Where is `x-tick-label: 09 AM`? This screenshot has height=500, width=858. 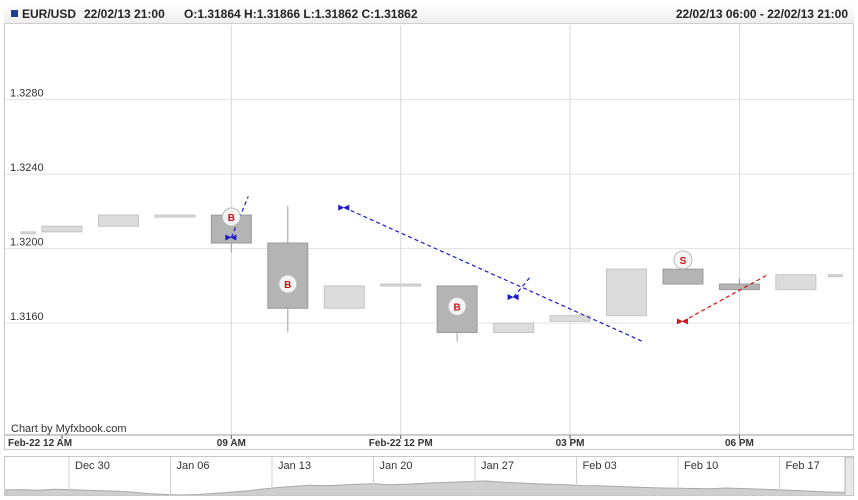 x-tick-label: 09 AM is located at coordinates (231, 443).